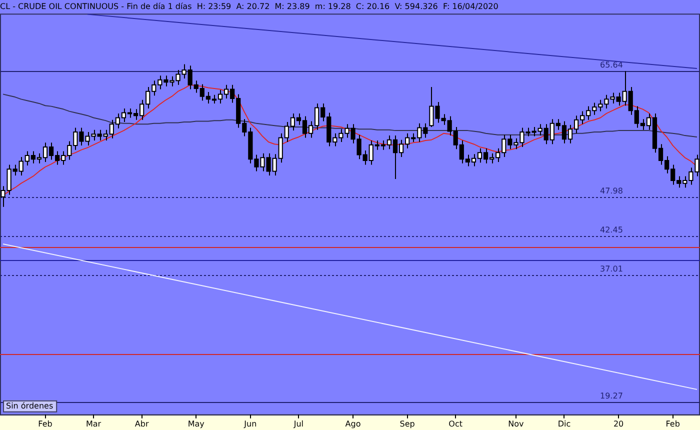 Image resolution: width=700 pixels, height=430 pixels. What do you see at coordinates (611, 191) in the screenshot?
I see `ref-line-label: 47.98` at bounding box center [611, 191].